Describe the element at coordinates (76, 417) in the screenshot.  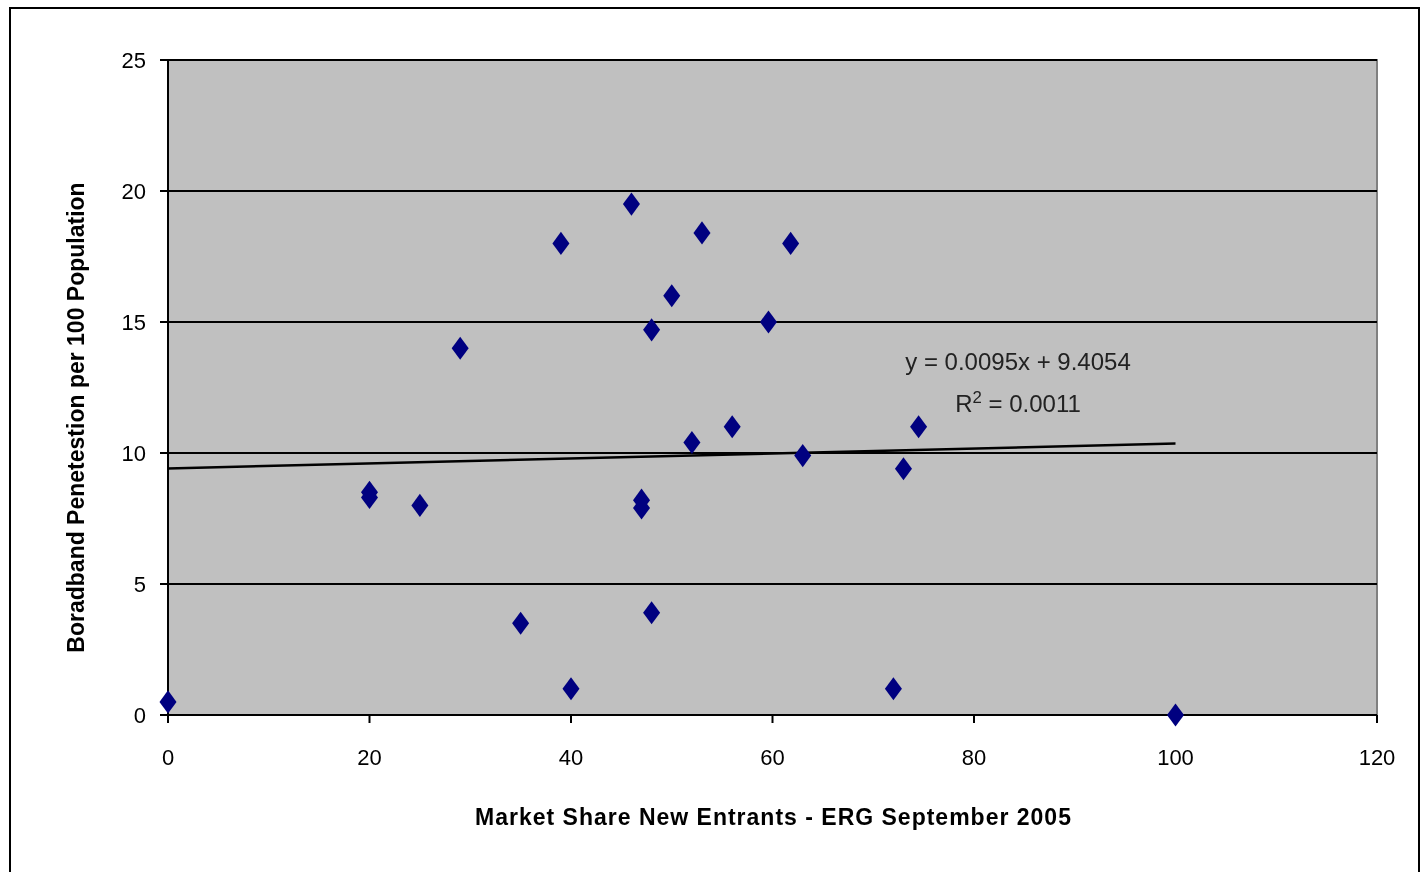
I see `y-axis-title: Boradband Penetestion per 100 Population` at that location.